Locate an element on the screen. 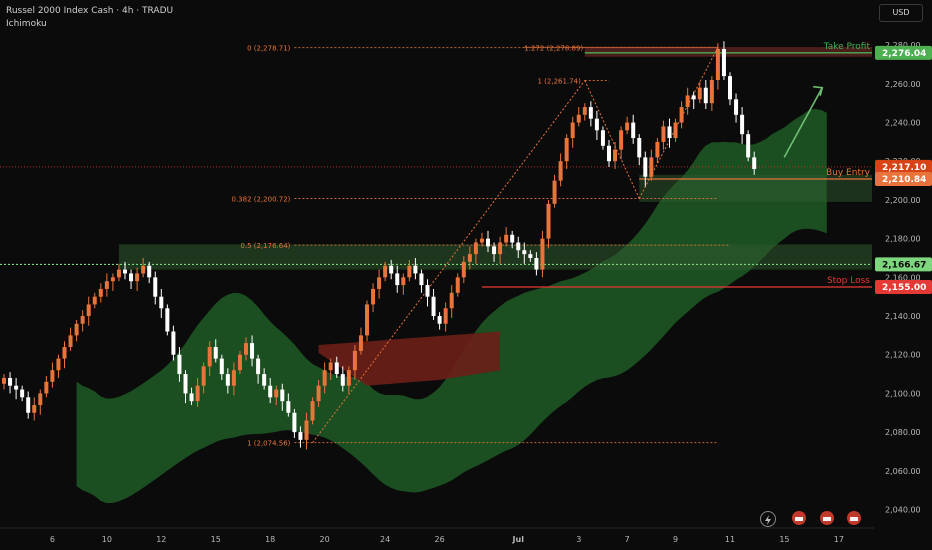 The width and height of the screenshot is (932, 550). price-axis-tick: 2,200.00 is located at coordinates (903, 200).